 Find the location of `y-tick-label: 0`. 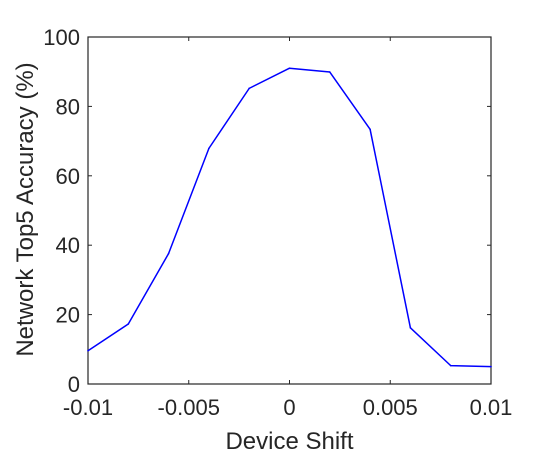

y-tick-label: 0 is located at coordinates (74, 384).